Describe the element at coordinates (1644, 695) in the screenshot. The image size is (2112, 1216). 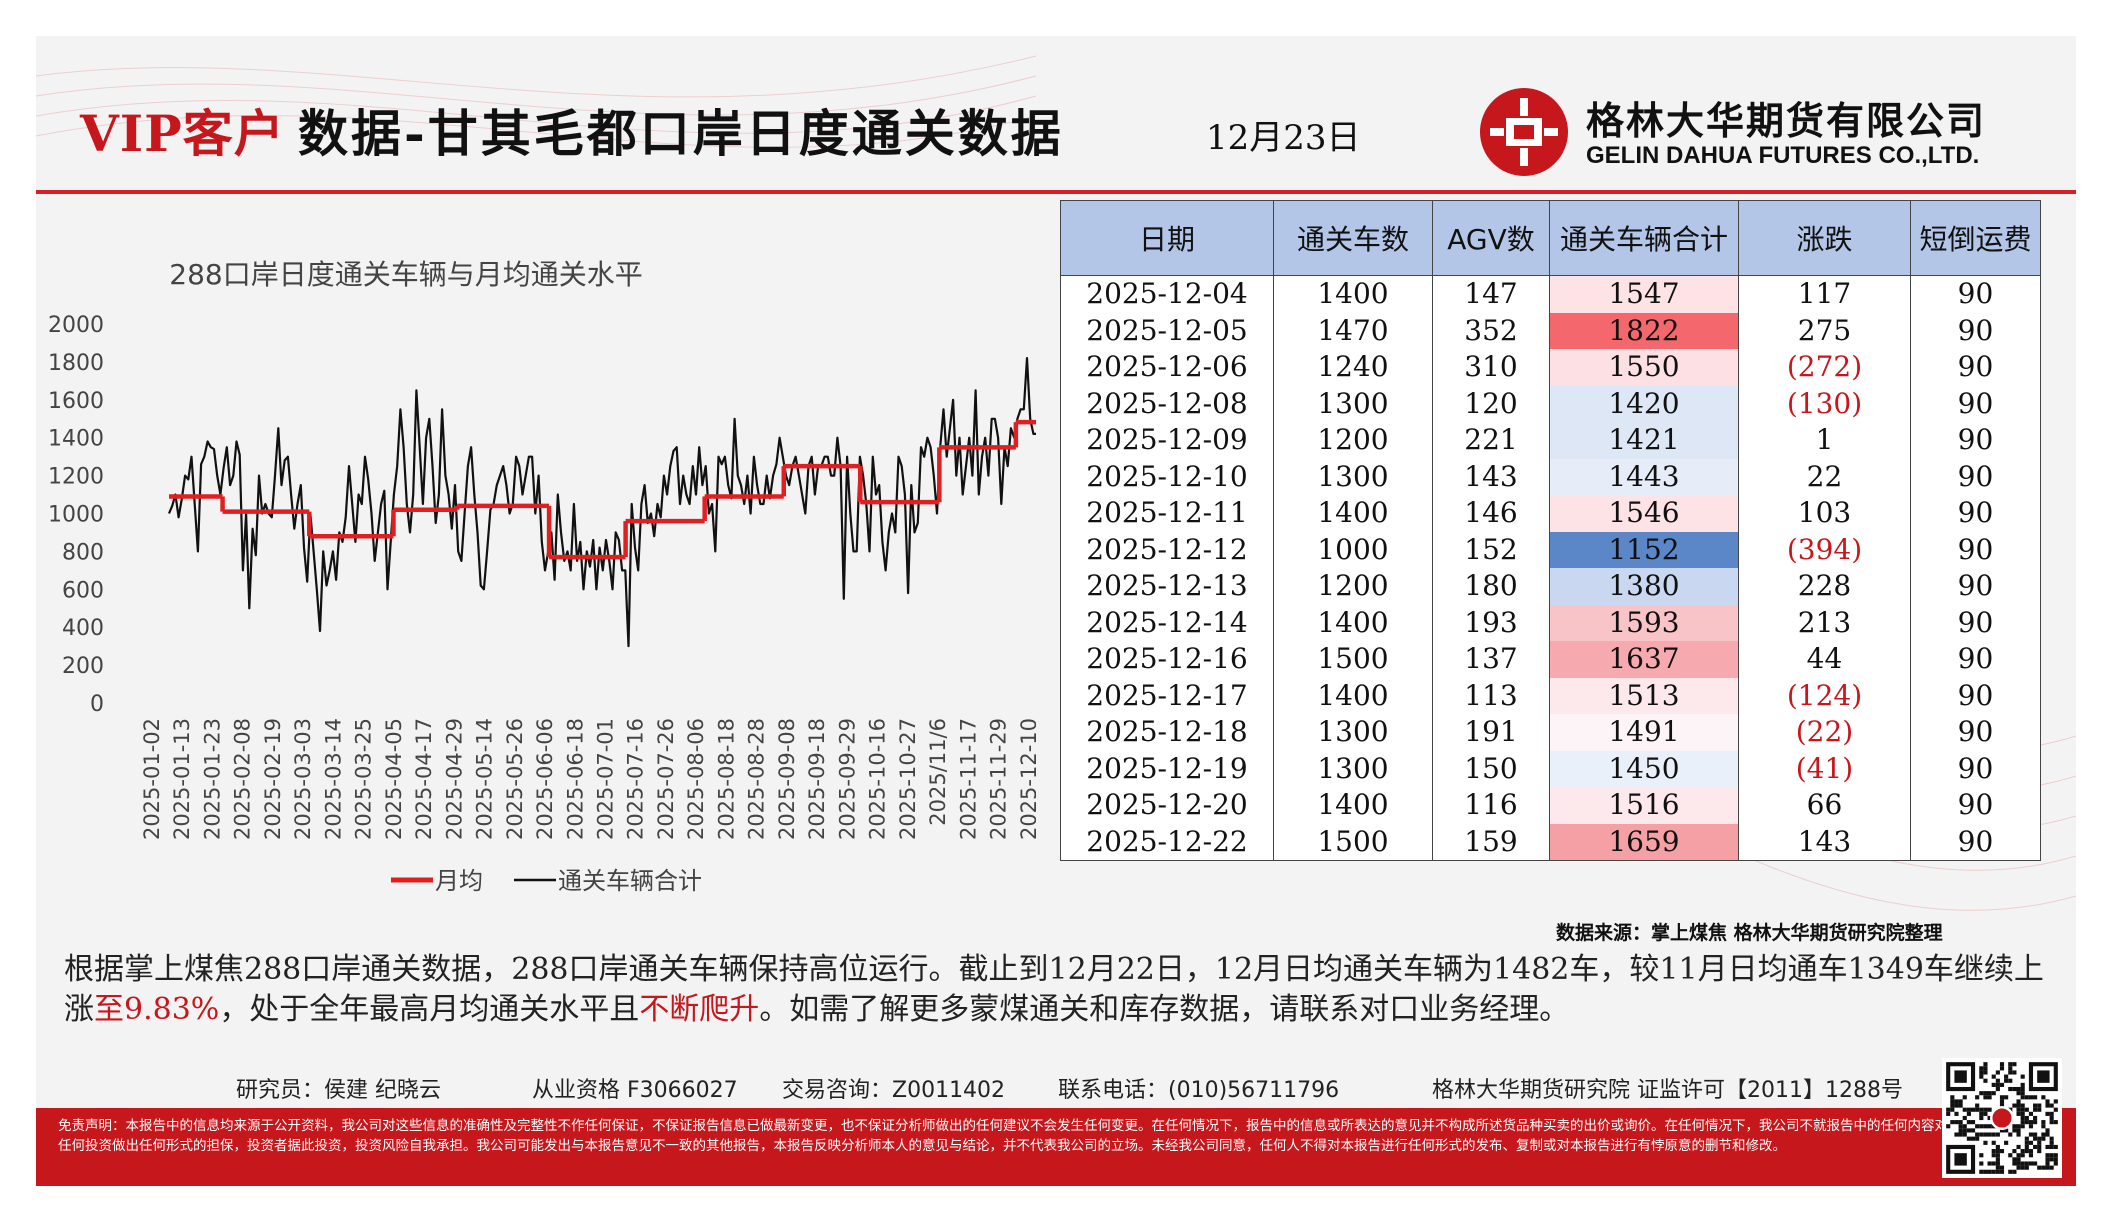
I see `cell-total: 1513` at that location.